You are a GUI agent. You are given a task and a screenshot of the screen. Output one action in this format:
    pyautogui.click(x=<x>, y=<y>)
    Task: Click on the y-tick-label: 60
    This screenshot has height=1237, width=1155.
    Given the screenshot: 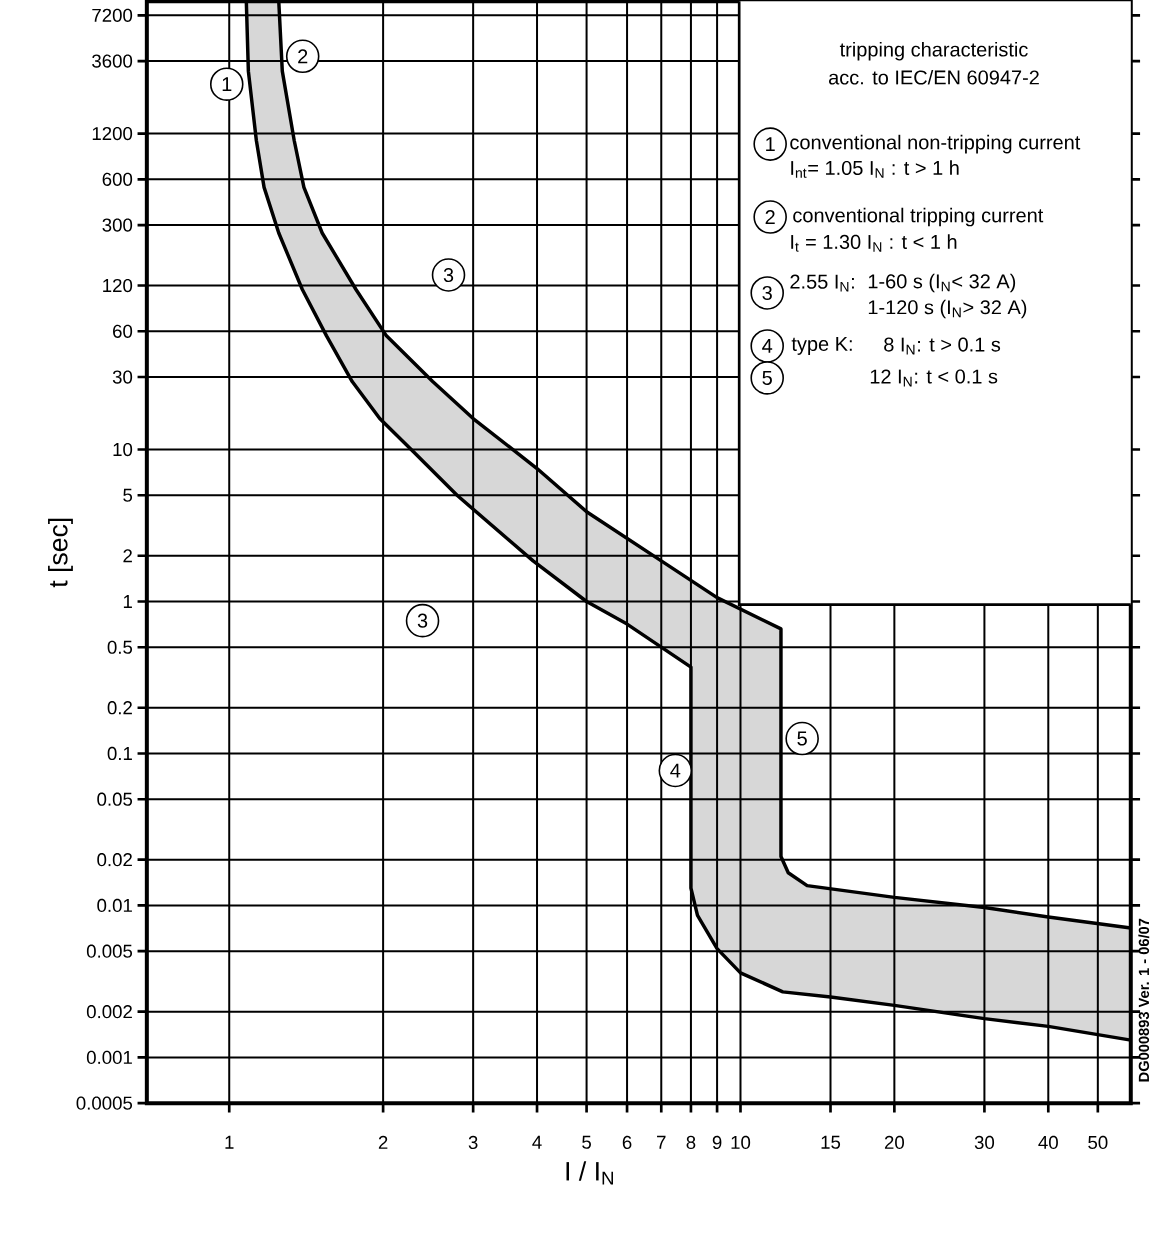 What is the action you would take?
    pyautogui.click(x=123, y=331)
    